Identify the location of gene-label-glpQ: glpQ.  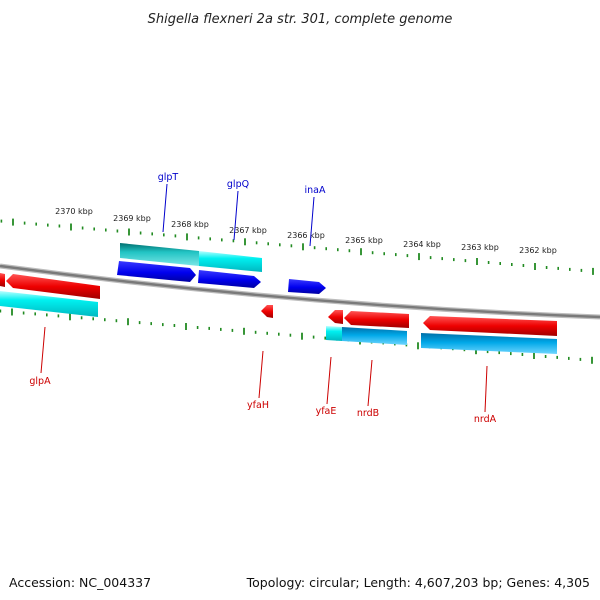
(238, 184).